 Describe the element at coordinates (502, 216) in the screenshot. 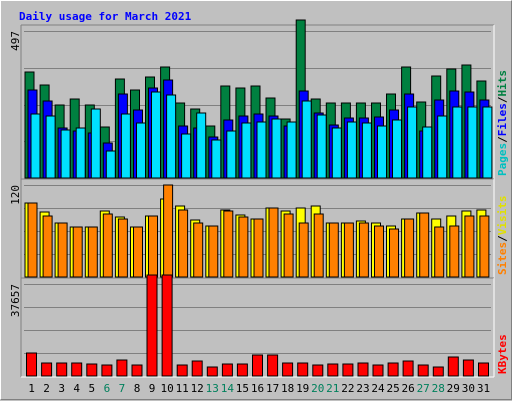

I see `legend-visits: Visits` at that location.